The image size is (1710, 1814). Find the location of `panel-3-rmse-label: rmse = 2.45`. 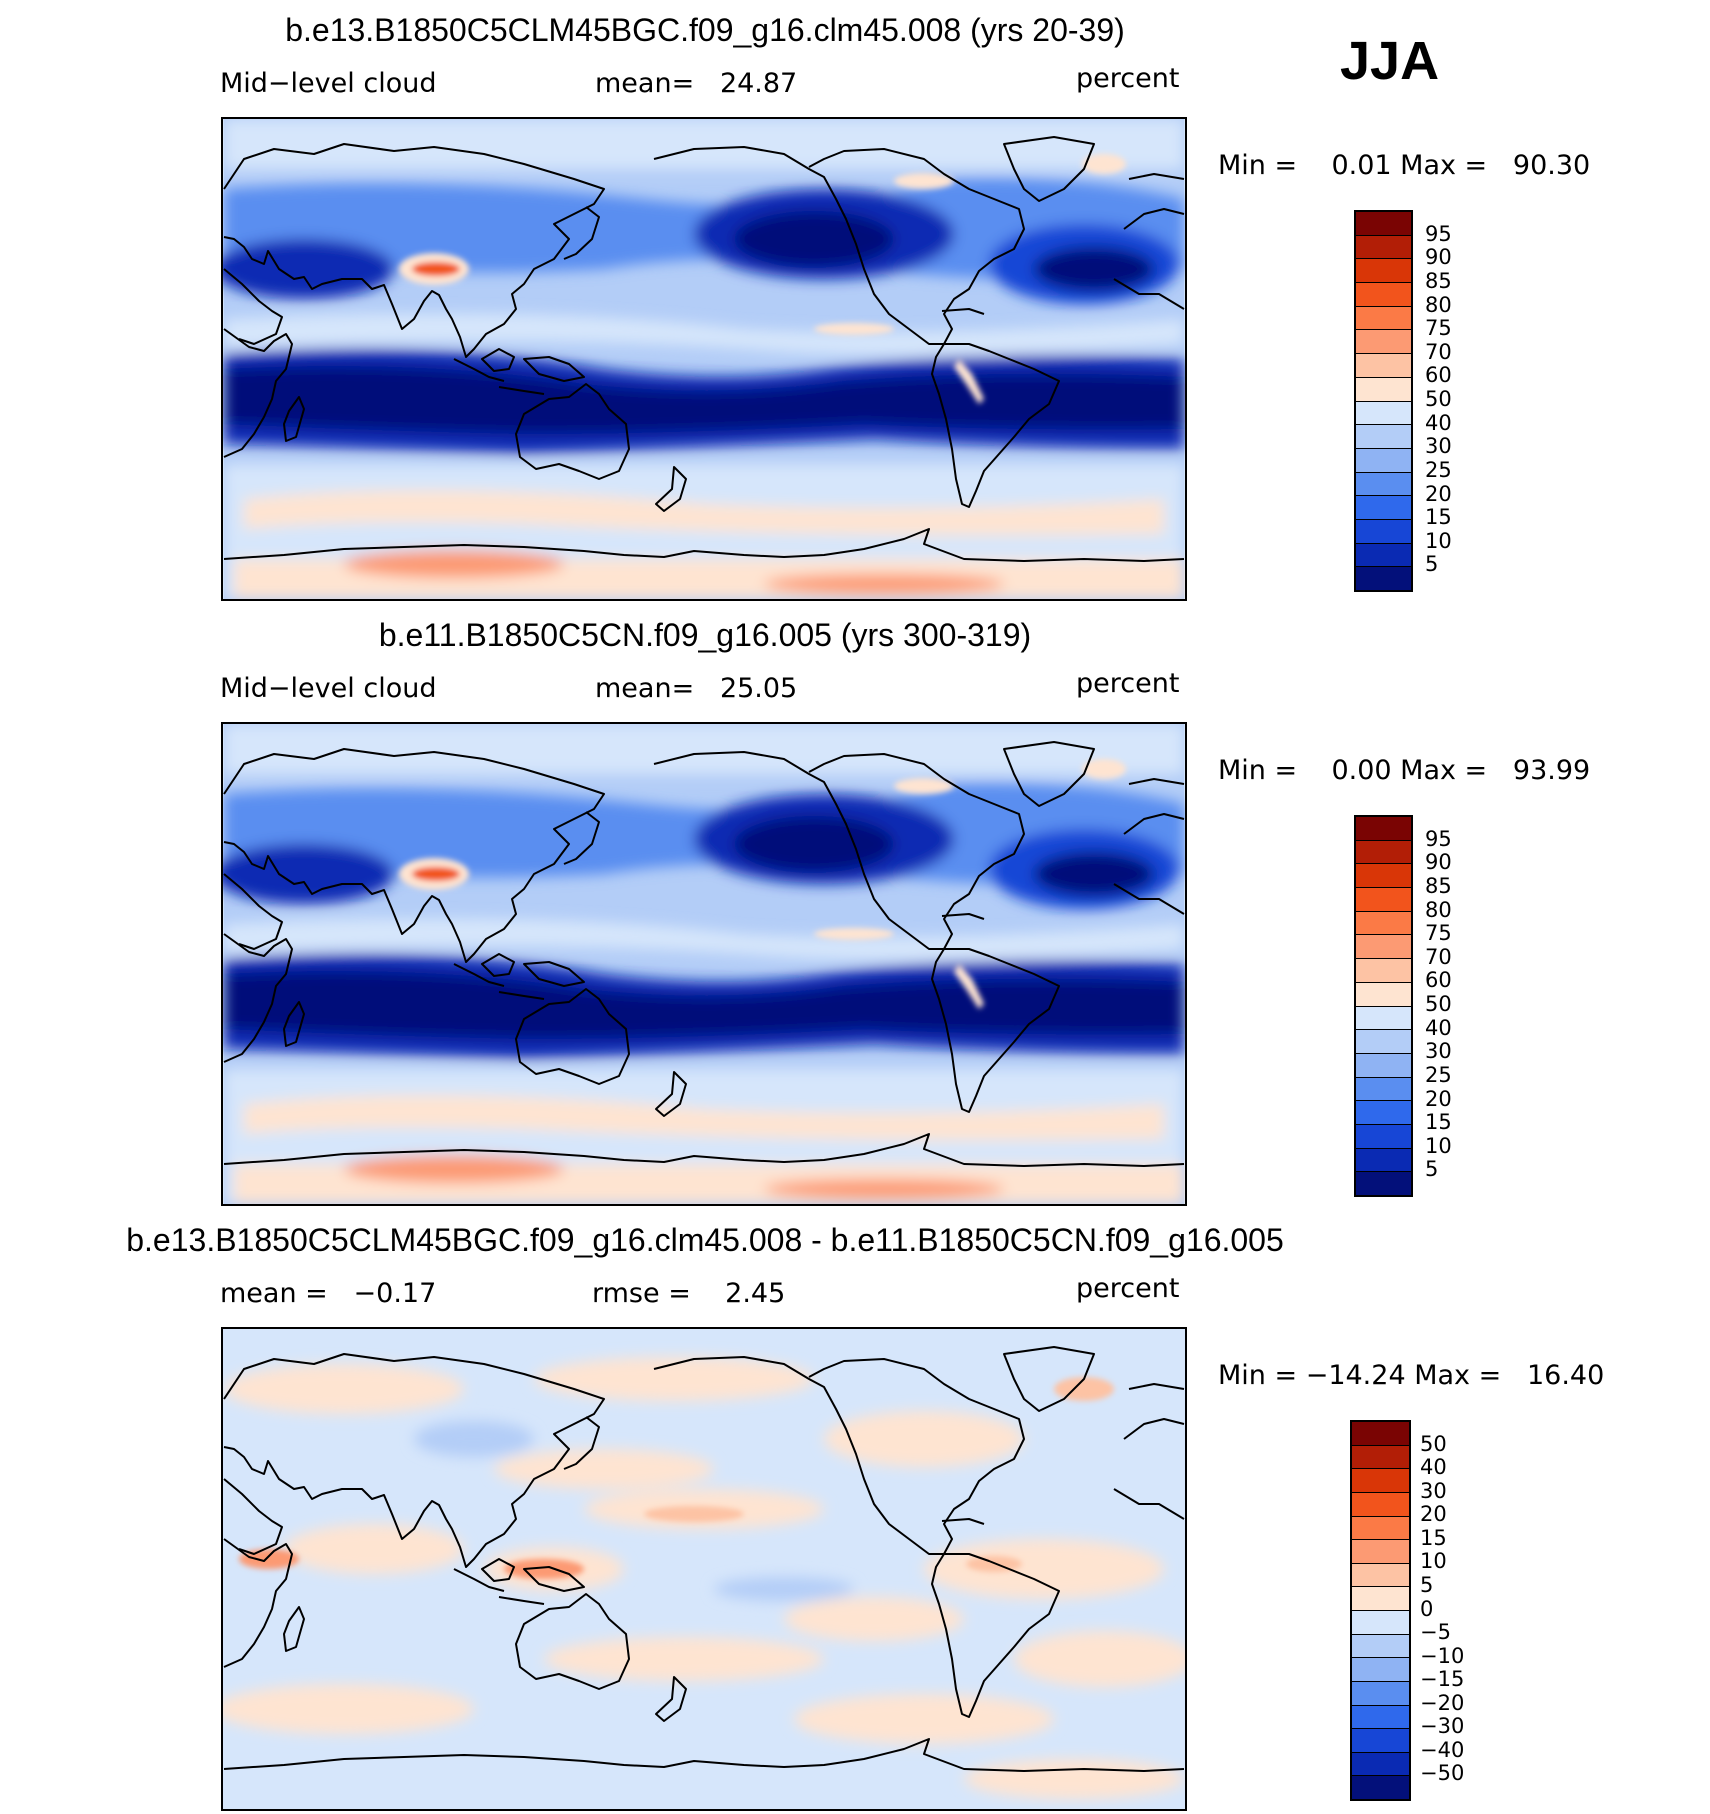

panel-3-rmse-label: rmse = 2.45 is located at coordinates (689, 1293).